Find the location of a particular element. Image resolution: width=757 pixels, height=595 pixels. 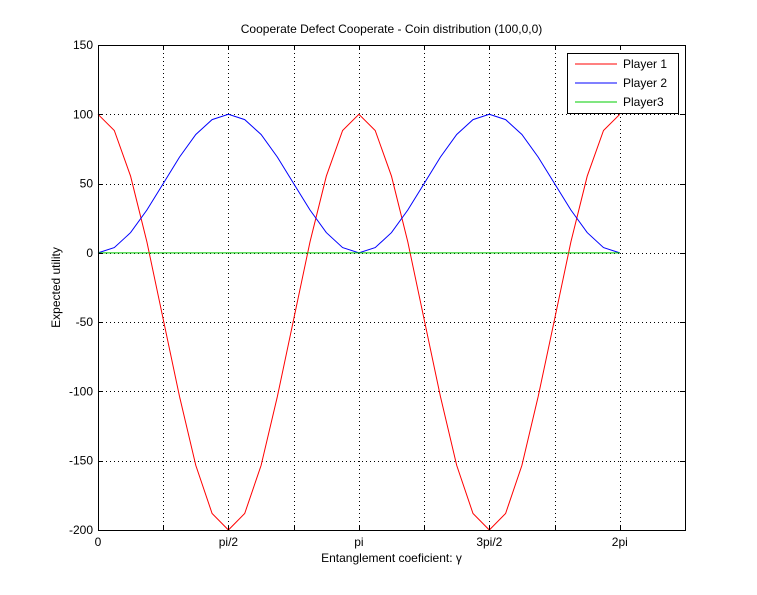

x-tick-label: pi/2 is located at coordinates (229, 542).